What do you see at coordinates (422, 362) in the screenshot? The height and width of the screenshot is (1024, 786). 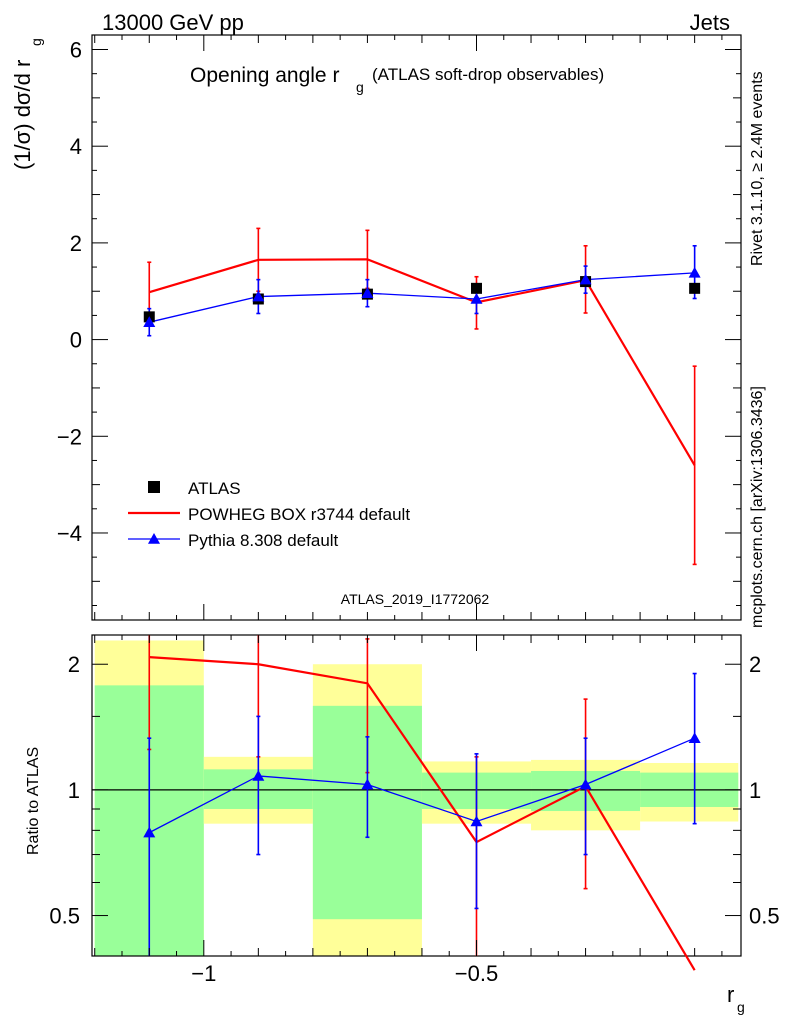 I see `powheg-line` at bounding box center [422, 362].